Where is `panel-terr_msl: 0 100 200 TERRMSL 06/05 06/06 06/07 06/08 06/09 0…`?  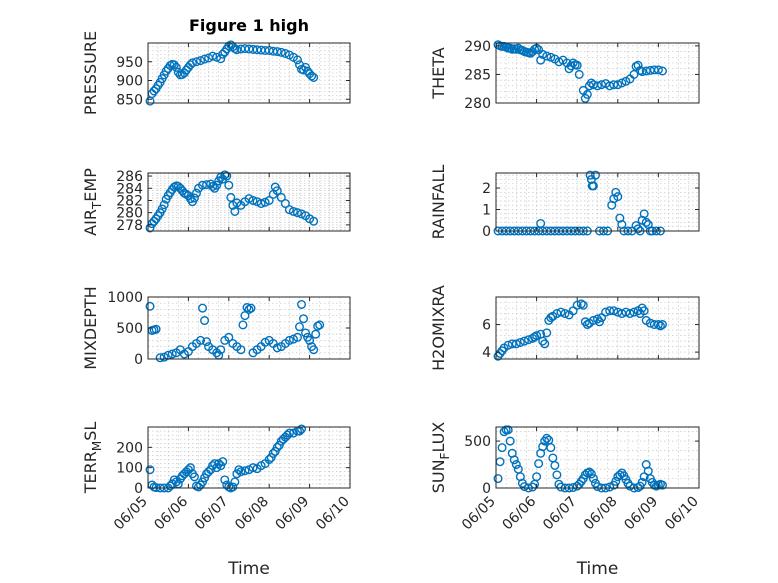 panel-terr_msl: 0 100 200 TERRMSL 06/05 06/06 06/07 06/08 06/09 0… is located at coordinates (217, 500).